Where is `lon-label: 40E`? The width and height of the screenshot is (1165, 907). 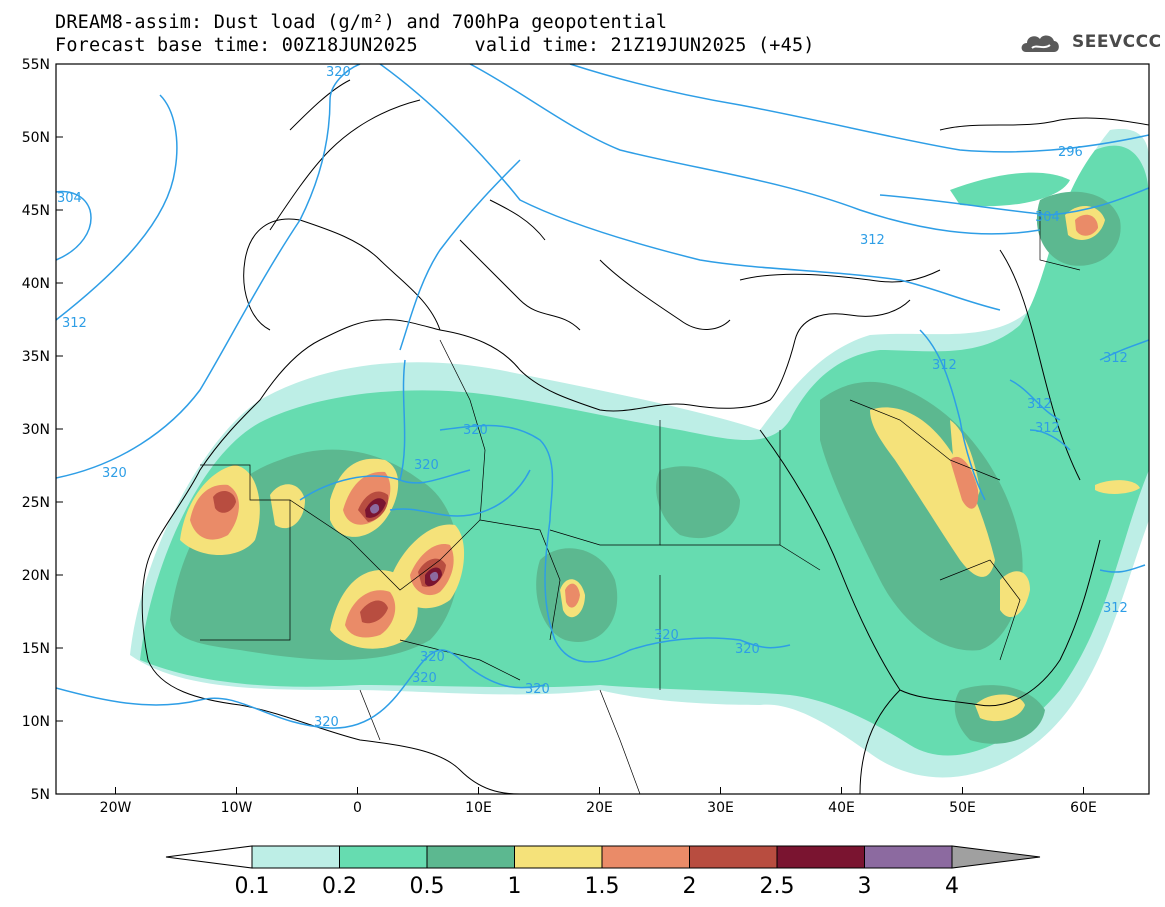 lon-label: 40E is located at coordinates (841, 808).